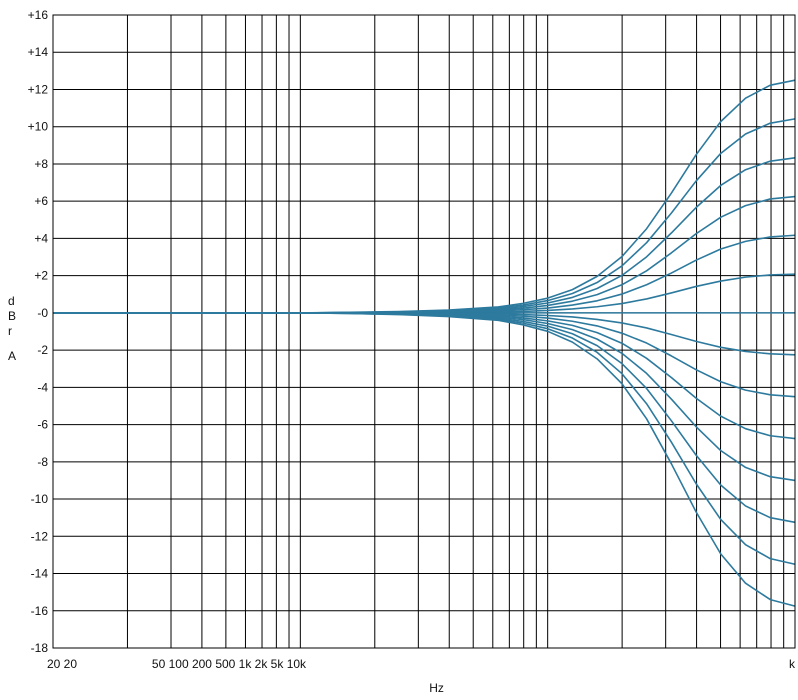 Image resolution: width=798 pixels, height=700 pixels. What do you see at coordinates (12, 356) in the screenshot?
I see `y-axis-label-letter: A` at bounding box center [12, 356].